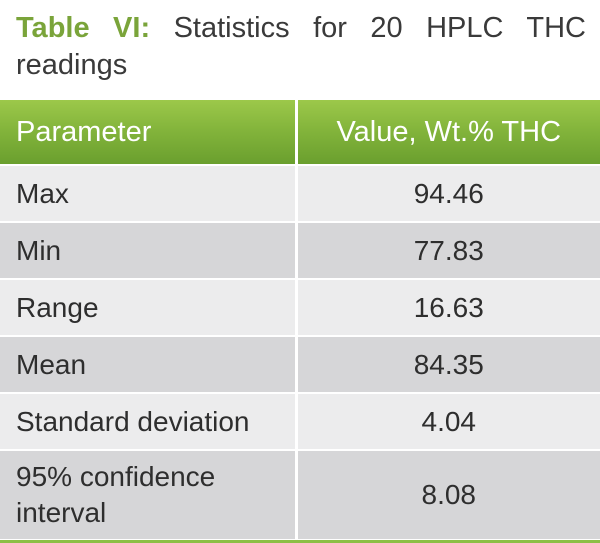  What do you see at coordinates (448, 495) in the screenshot?
I see `row-value: 8.08` at bounding box center [448, 495].